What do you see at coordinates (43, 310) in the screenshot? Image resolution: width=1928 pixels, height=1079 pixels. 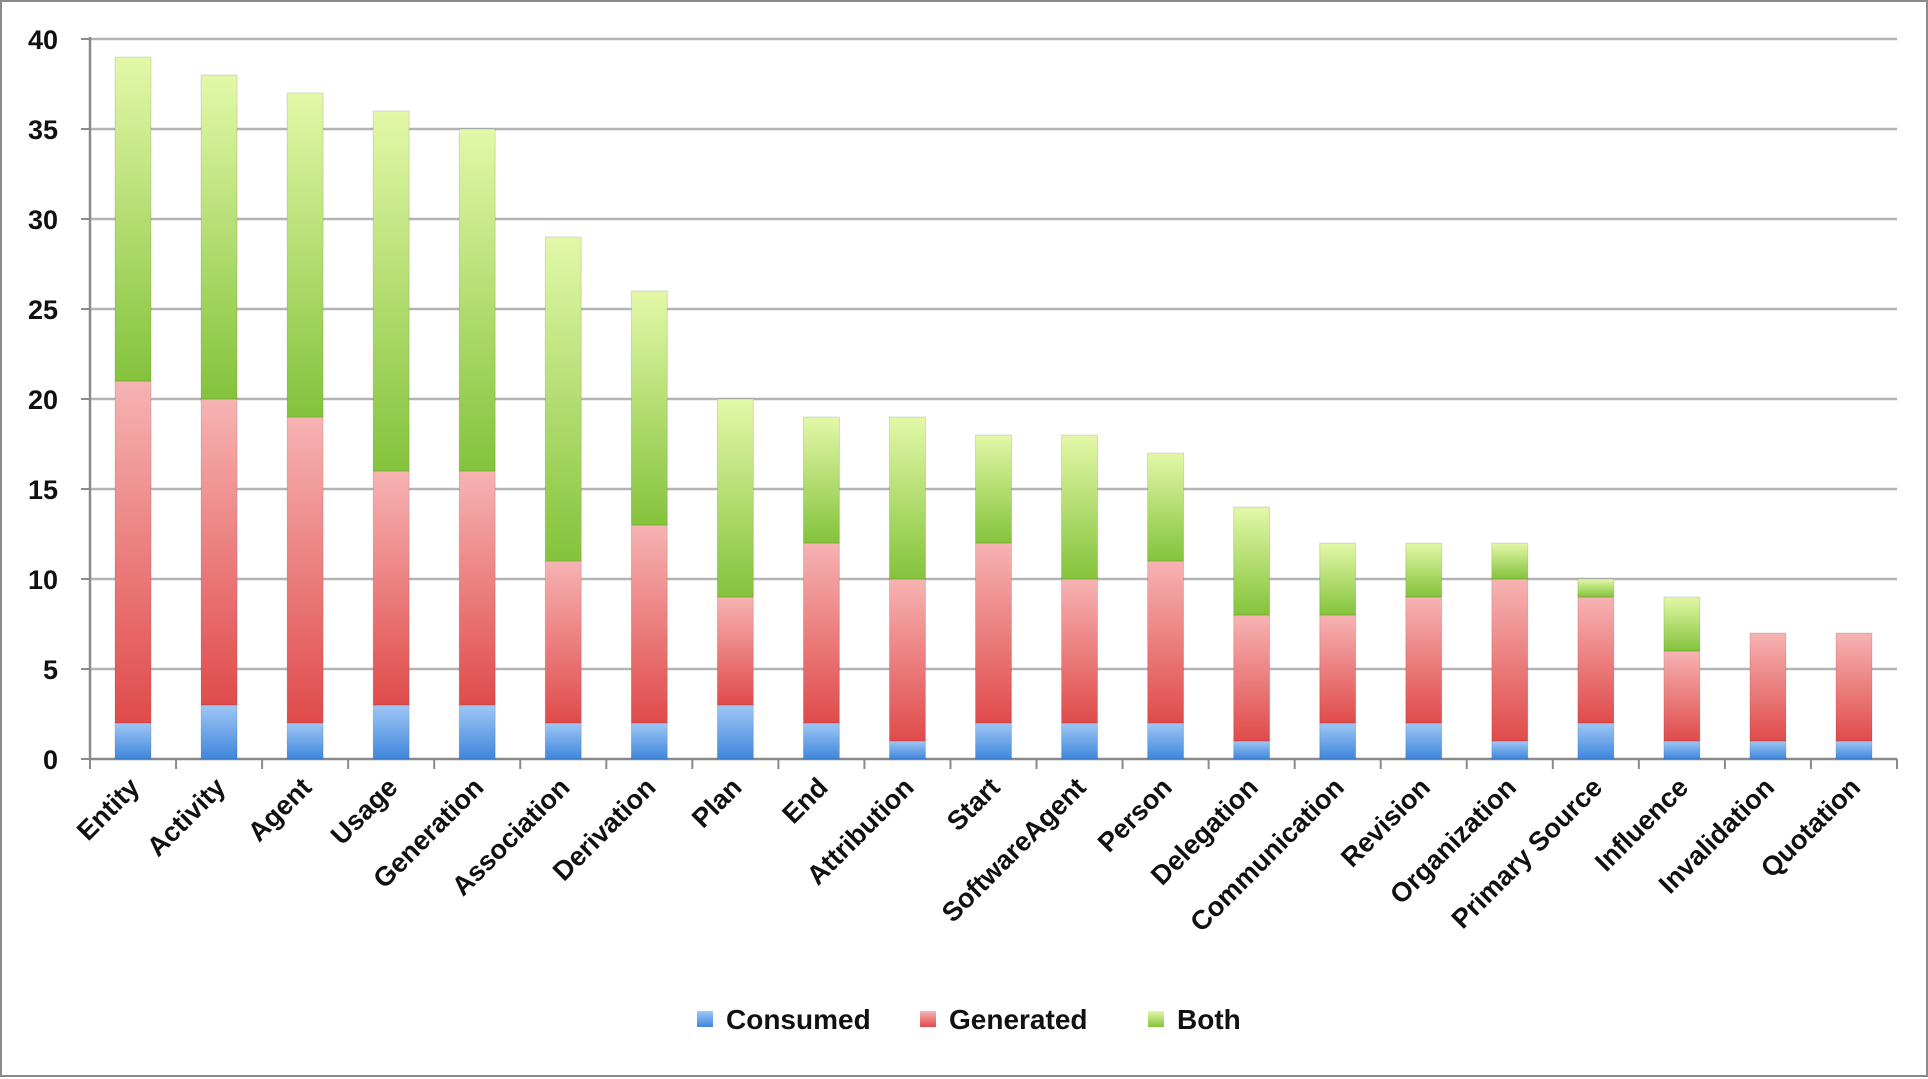 I see `y-tick-label: 25` at bounding box center [43, 310].